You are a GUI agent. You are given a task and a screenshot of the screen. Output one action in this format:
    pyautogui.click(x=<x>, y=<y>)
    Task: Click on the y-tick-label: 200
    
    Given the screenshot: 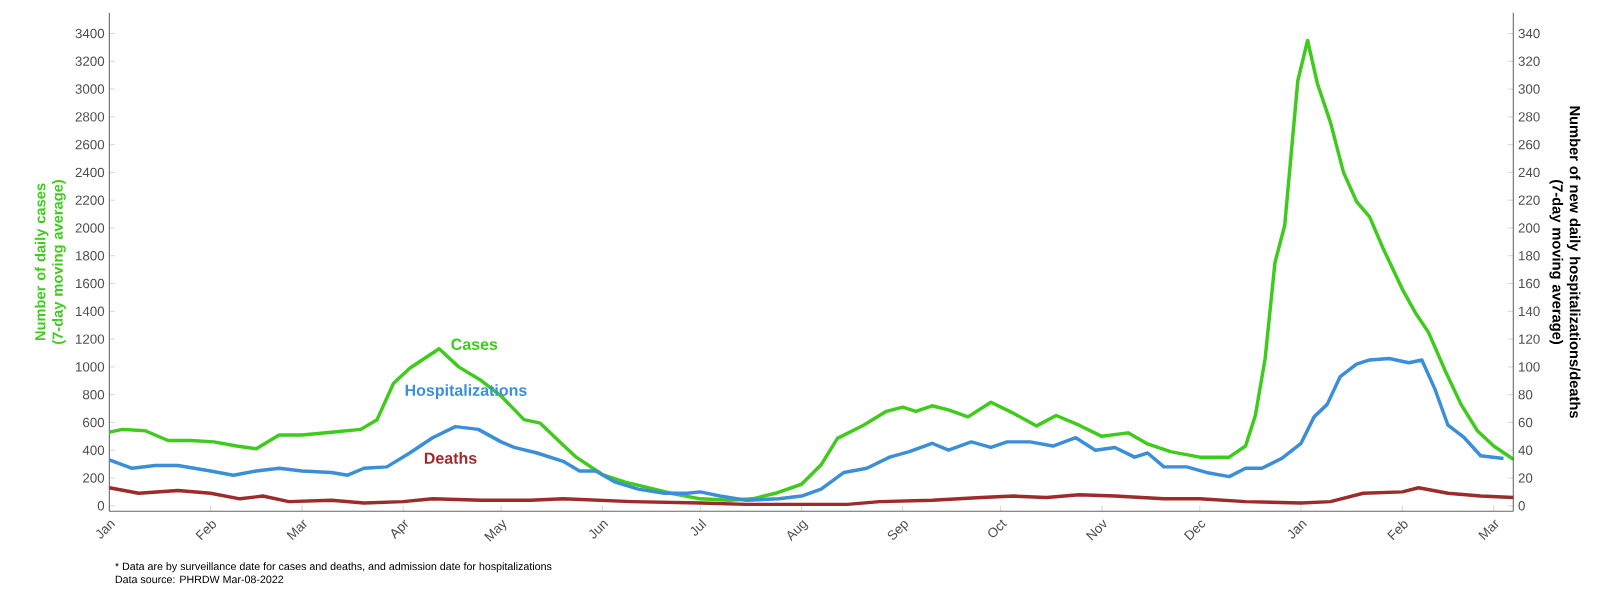 What is the action you would take?
    pyautogui.click(x=94, y=478)
    